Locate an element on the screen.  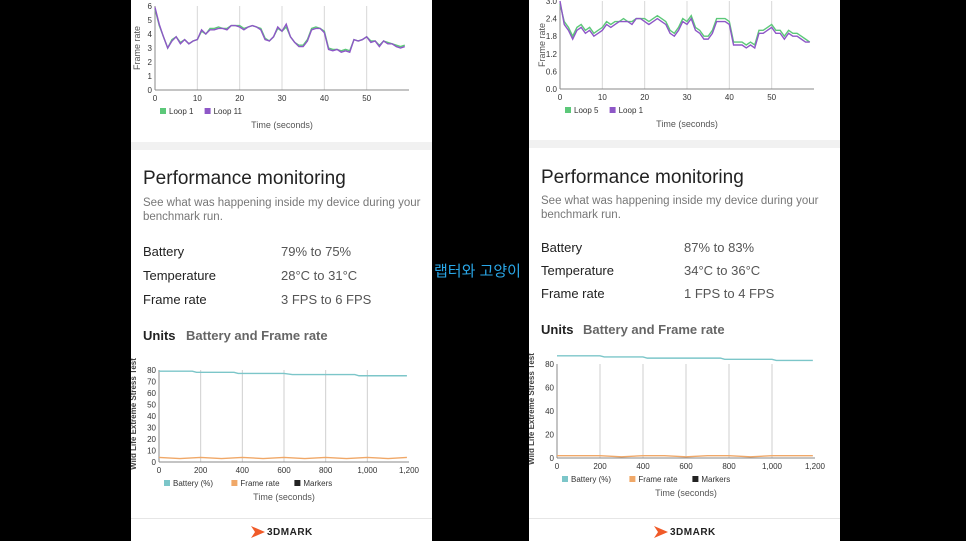
y-tick-label: 0.6 is located at coordinates (552, 71).